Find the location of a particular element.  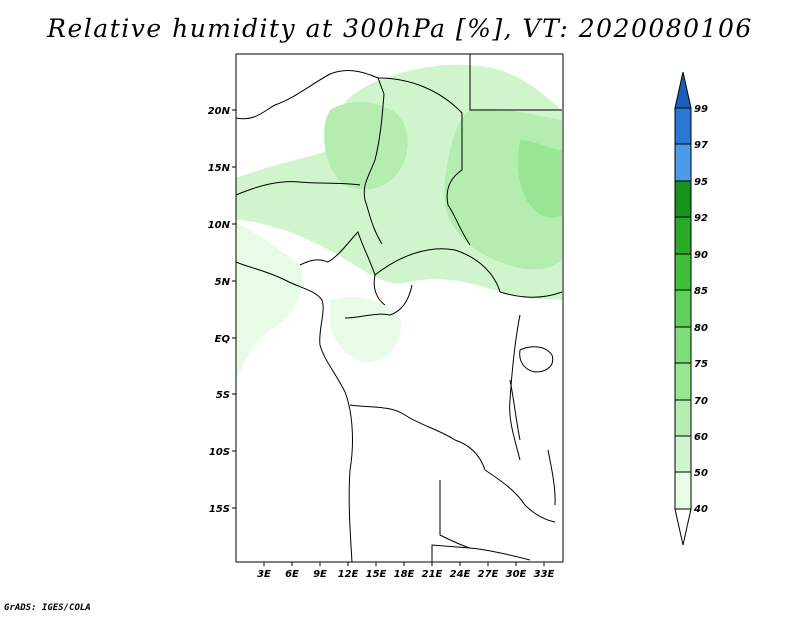

lat-label: EQ is located at coordinates (223, 339).